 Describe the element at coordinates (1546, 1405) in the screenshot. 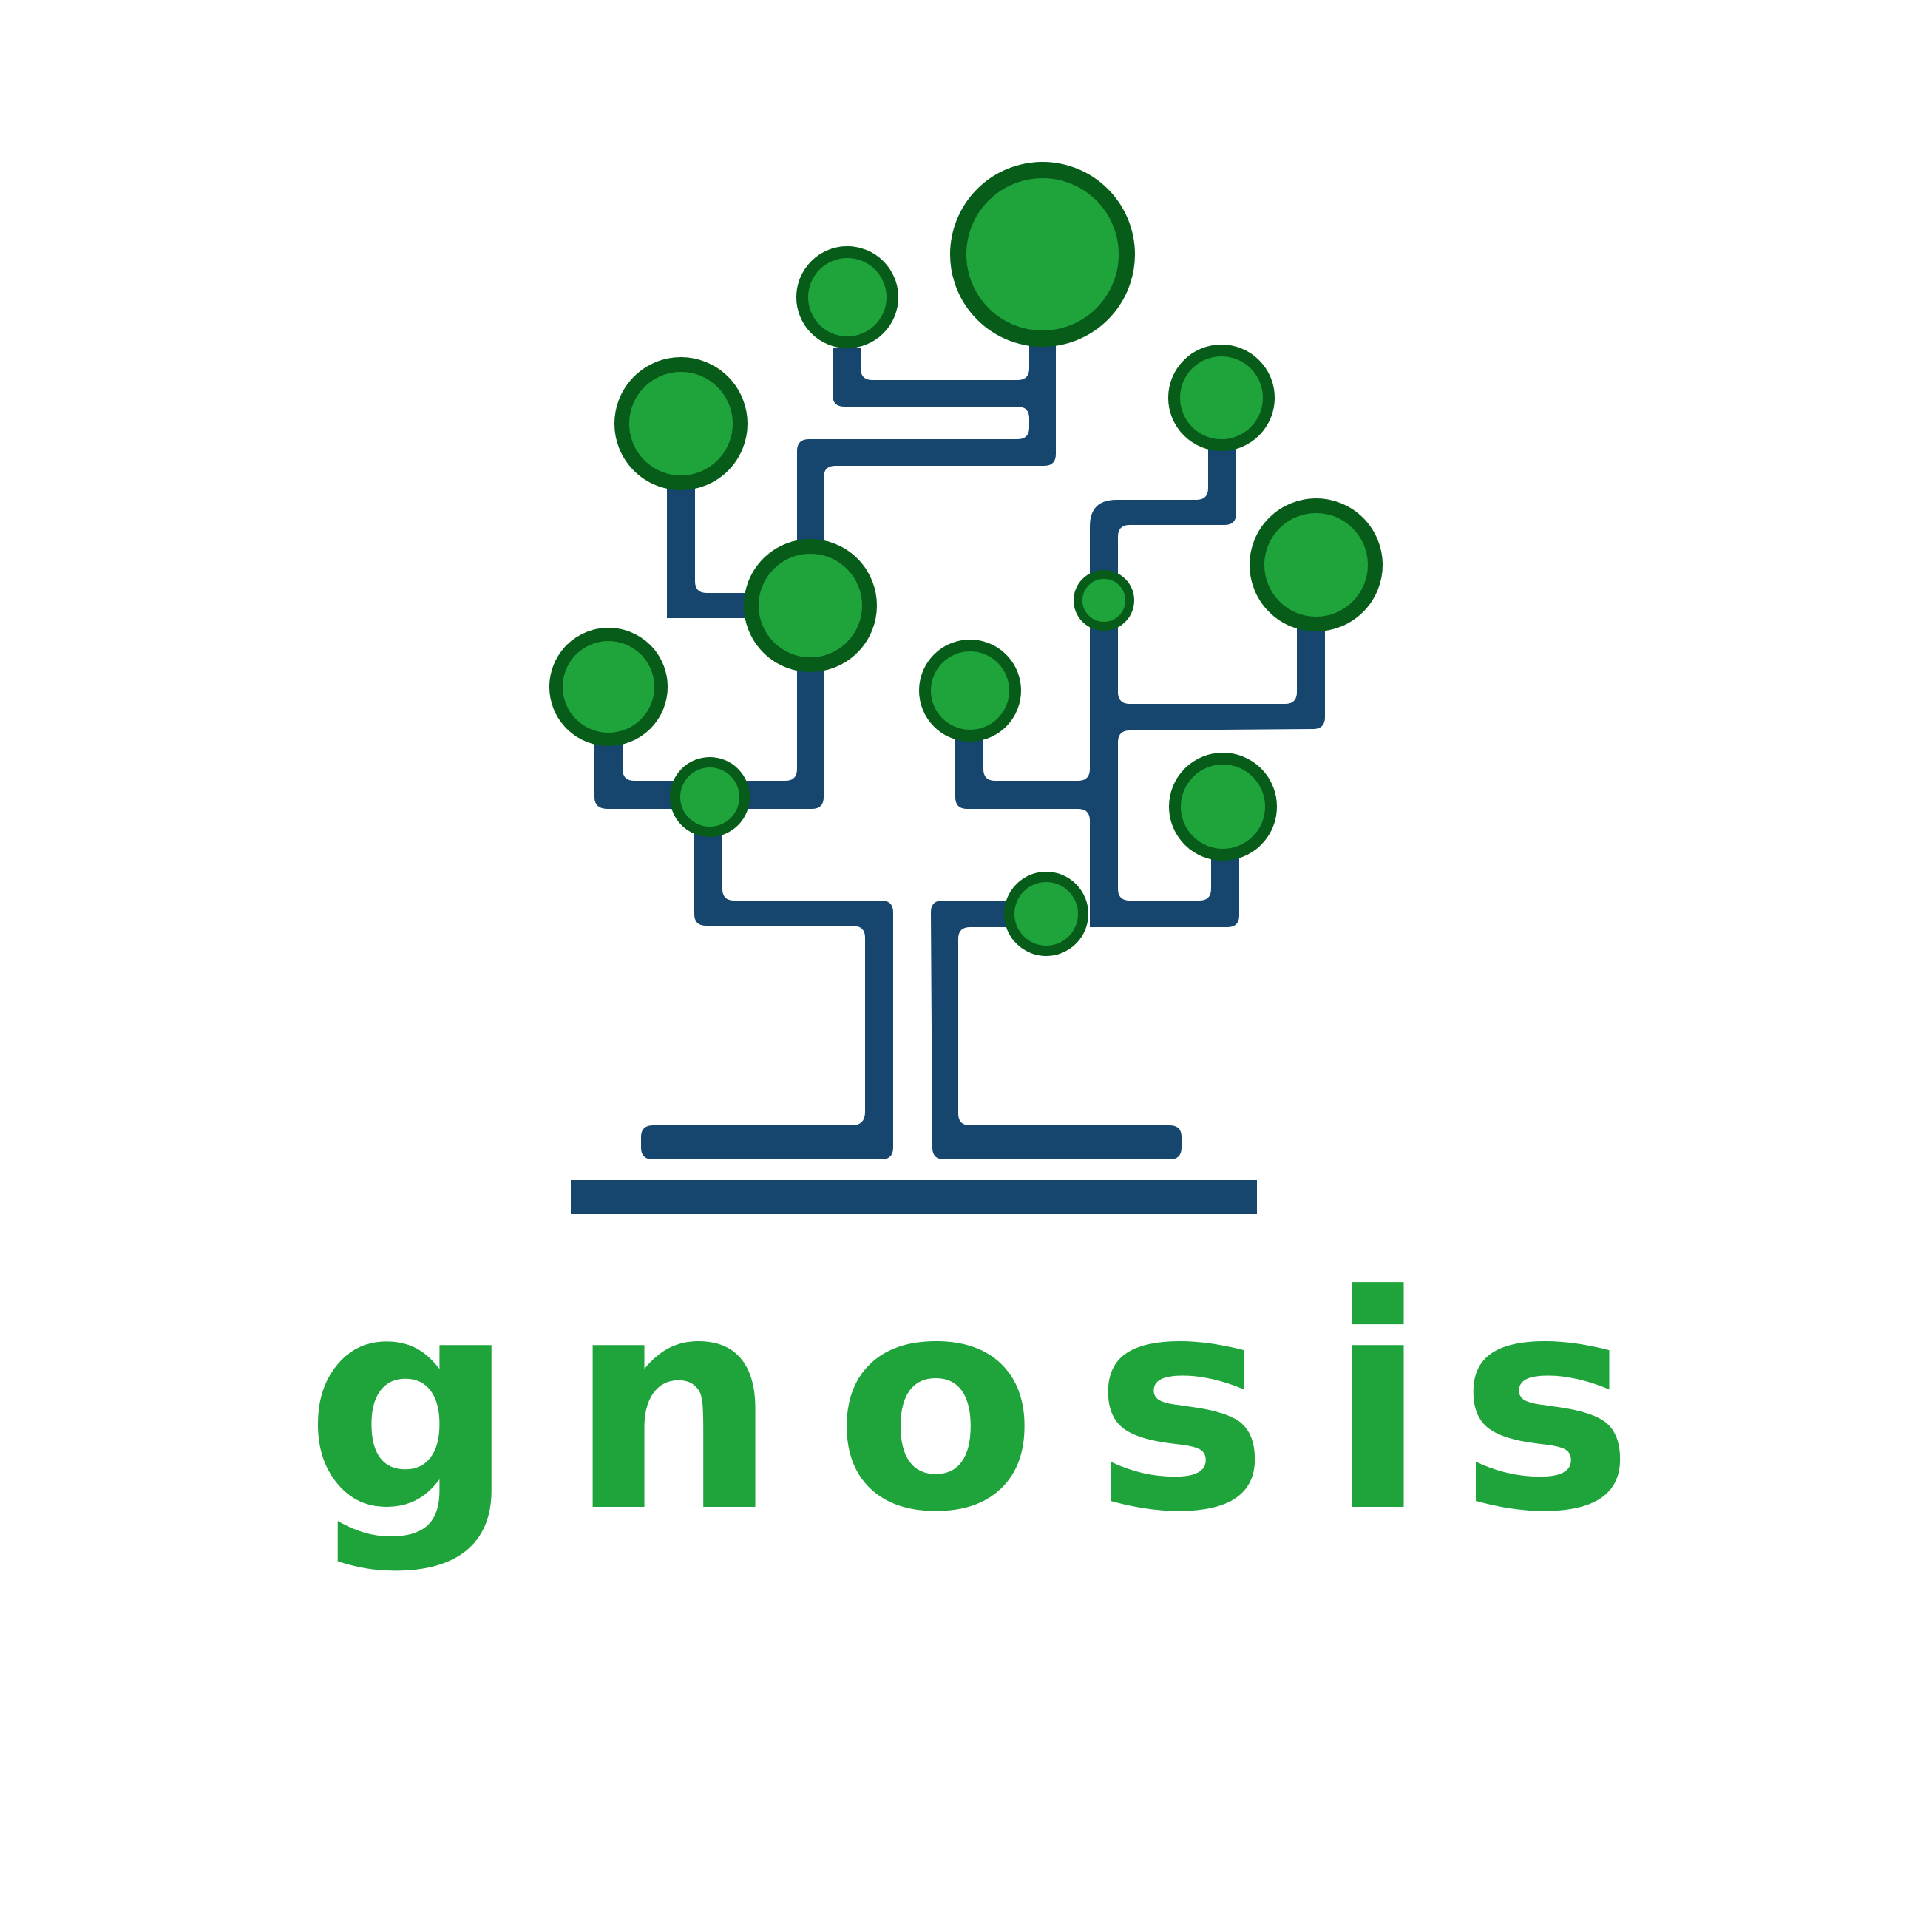

I see `wordmark-letter-s2: s` at that location.